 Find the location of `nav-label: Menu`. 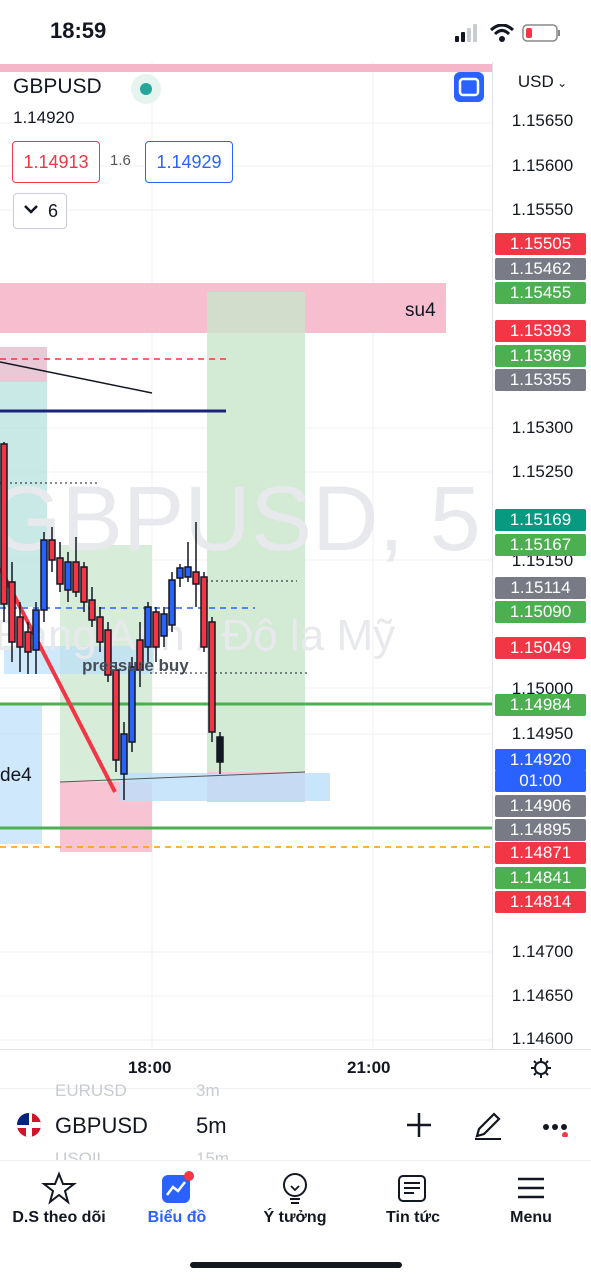

nav-label: Menu is located at coordinates (531, 1217).